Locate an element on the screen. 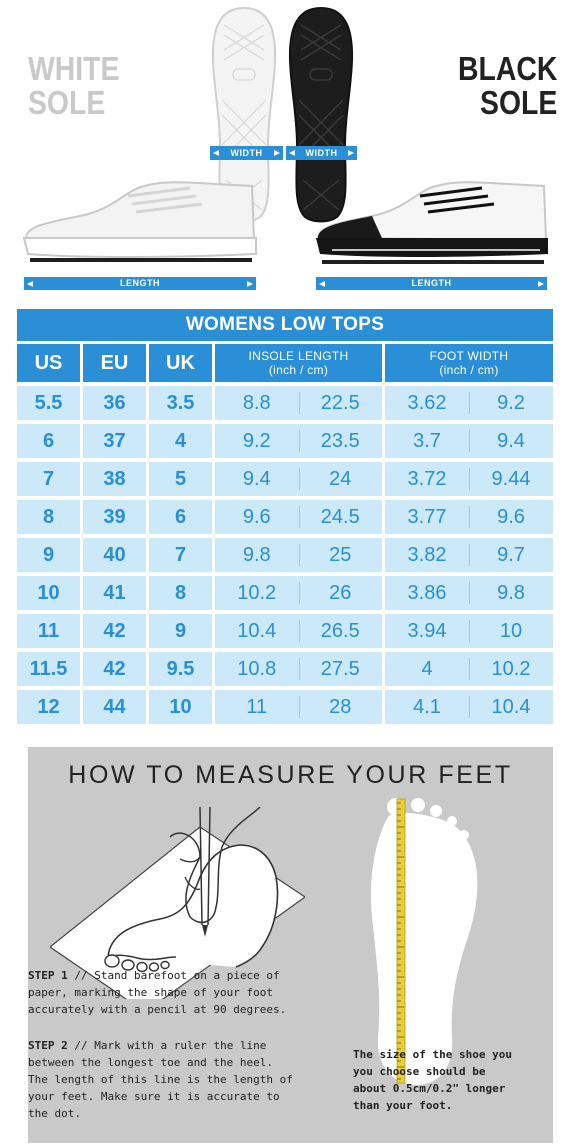 The height and width of the screenshot is (1147, 570). foot-width-cell: 3.62 9.2 is located at coordinates (469, 403).